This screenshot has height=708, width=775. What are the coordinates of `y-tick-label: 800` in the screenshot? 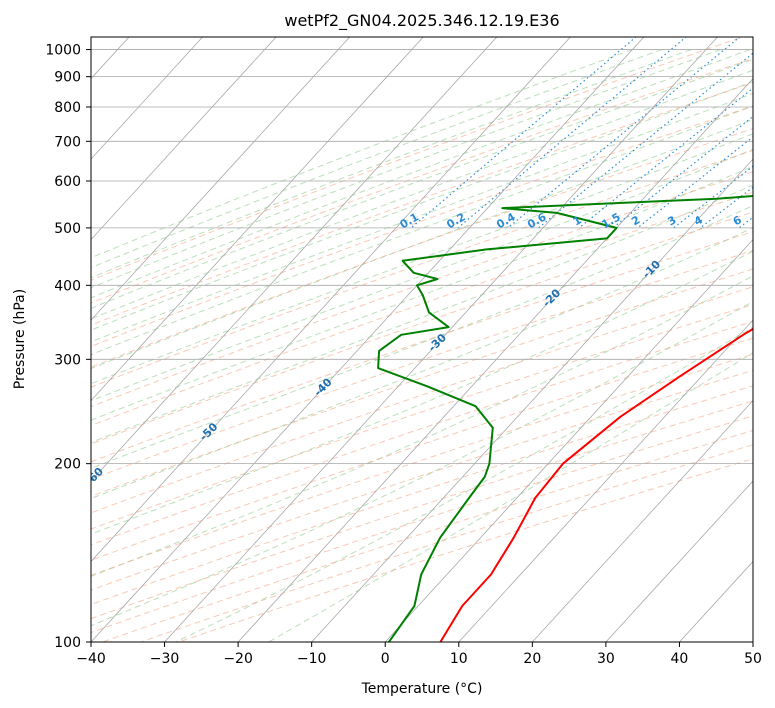 It's located at (67, 108).